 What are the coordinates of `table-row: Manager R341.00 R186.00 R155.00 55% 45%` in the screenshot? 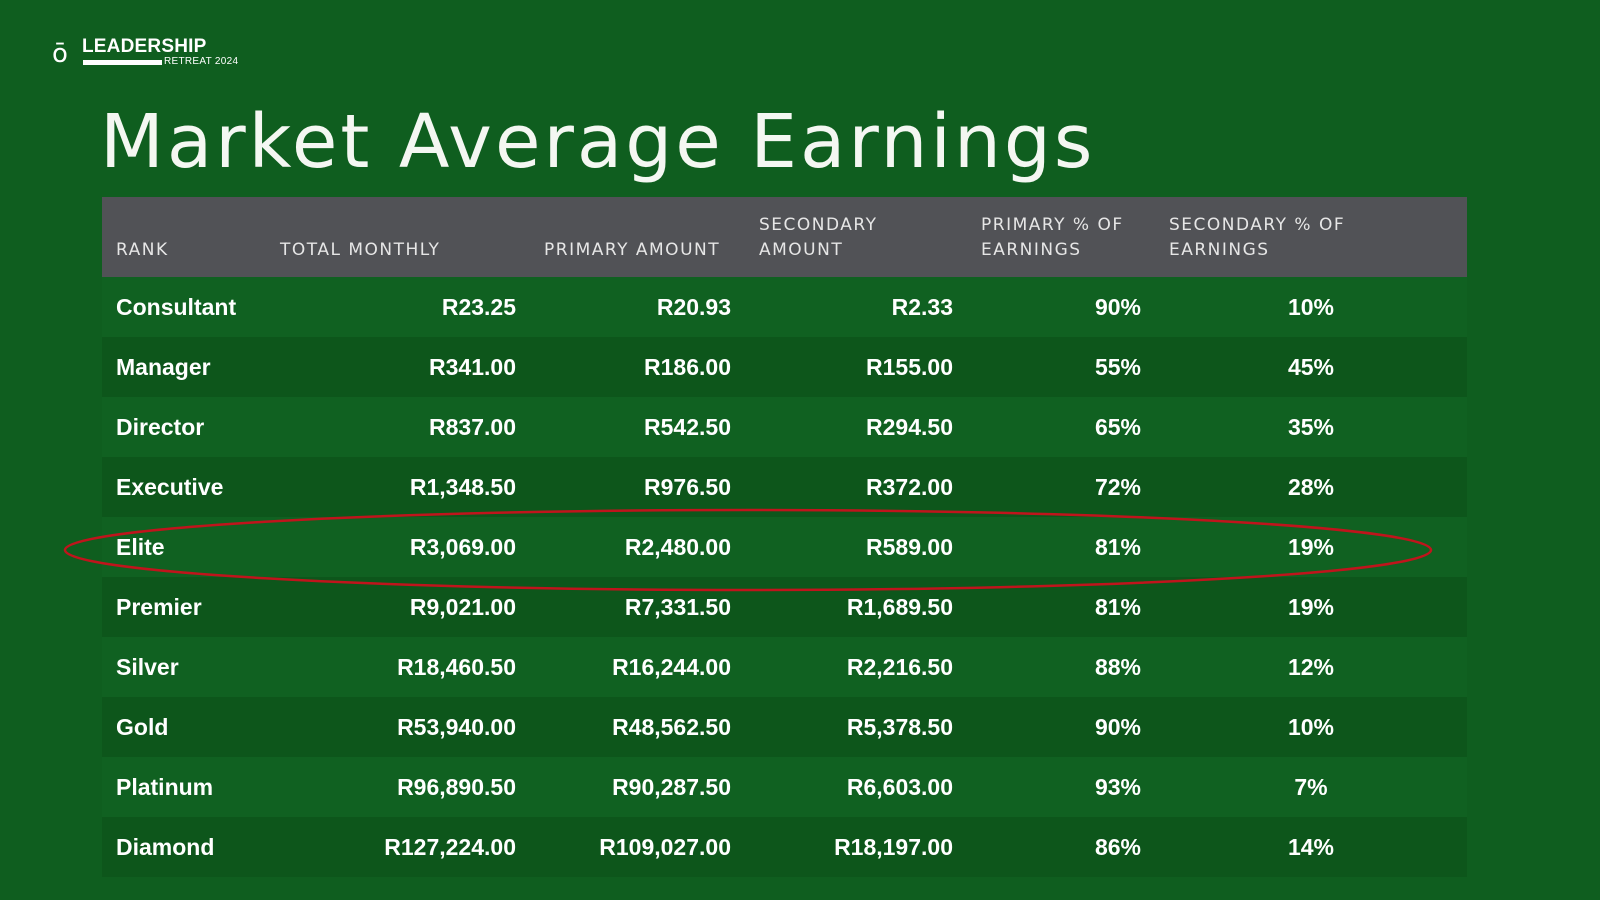 It's located at (784, 367).